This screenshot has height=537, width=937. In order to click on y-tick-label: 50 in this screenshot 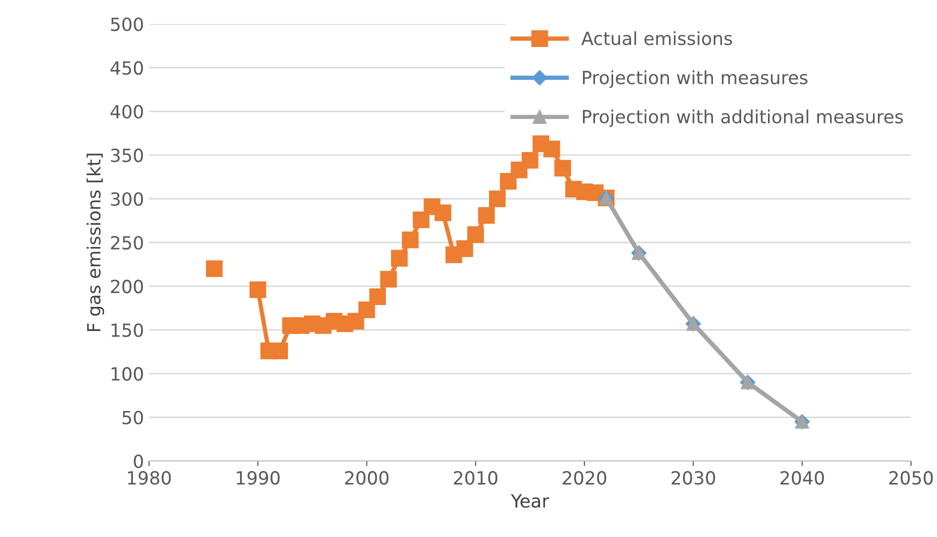, I will do `click(132, 417)`.